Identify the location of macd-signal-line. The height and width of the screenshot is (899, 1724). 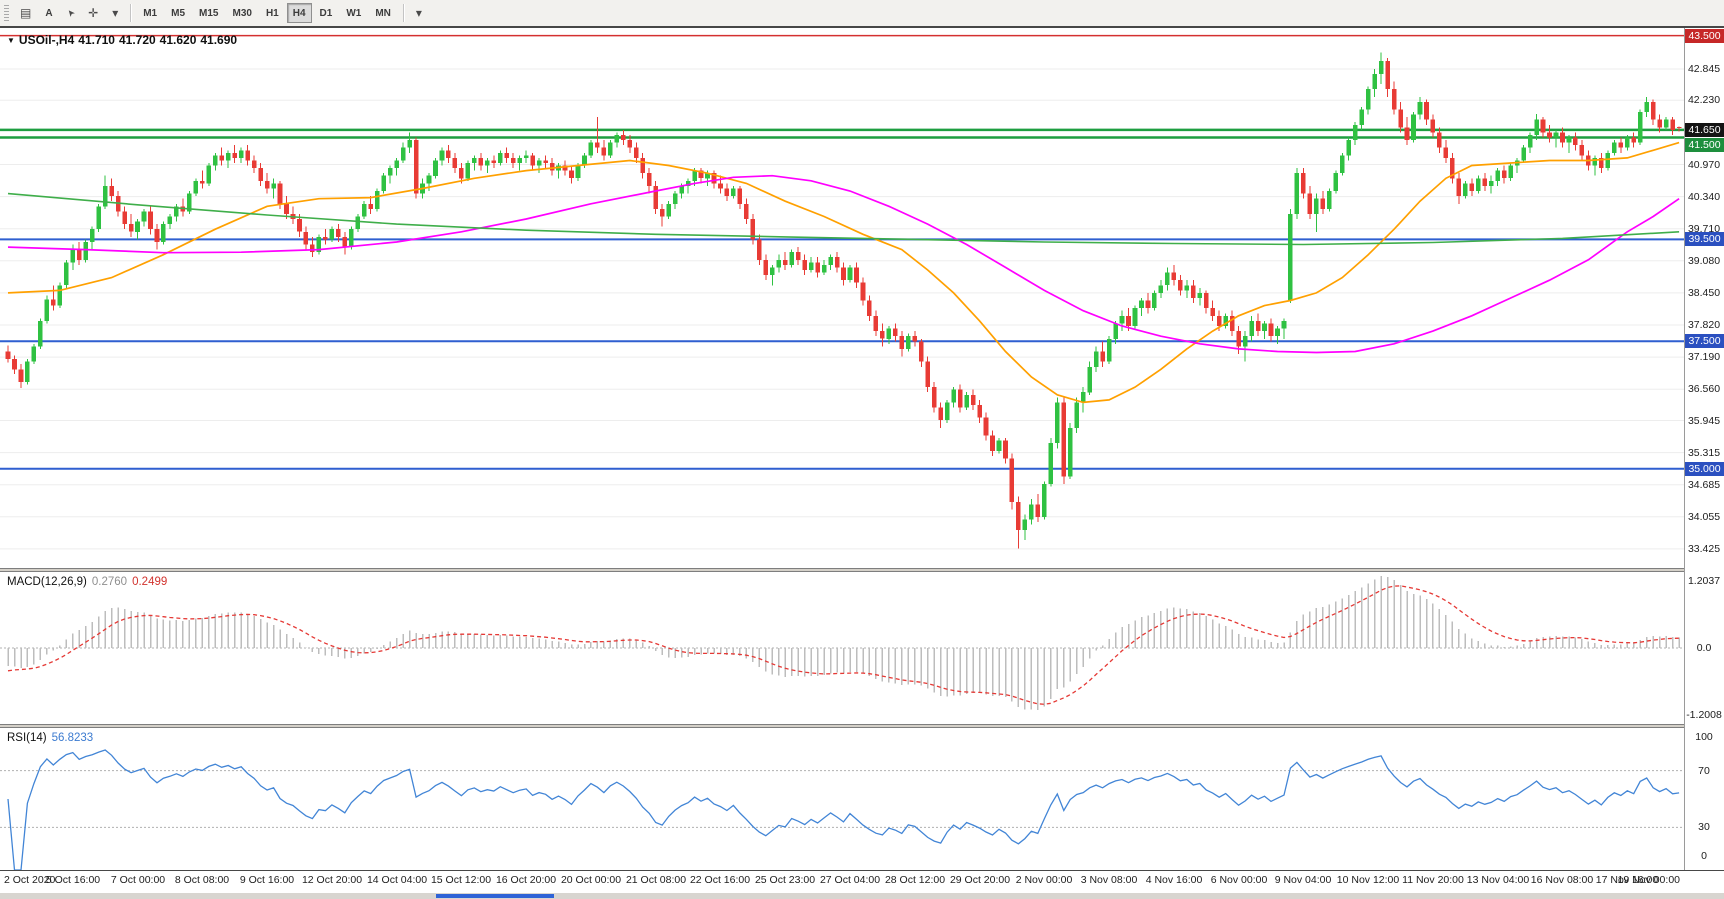
(843, 645).